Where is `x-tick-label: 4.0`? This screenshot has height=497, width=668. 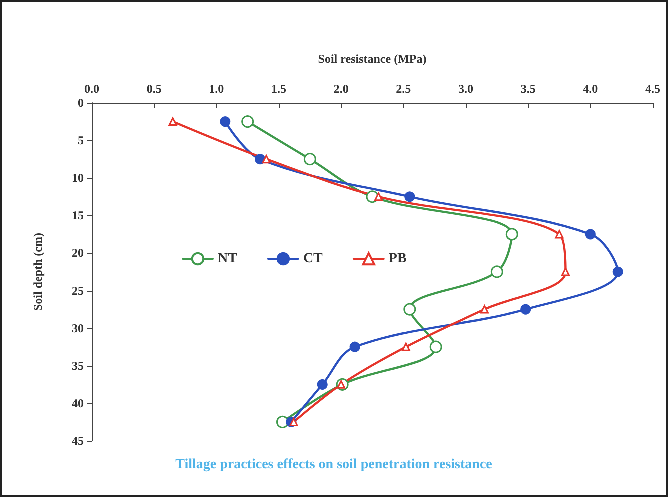
x-tick-label: 4.0 is located at coordinates (590, 89).